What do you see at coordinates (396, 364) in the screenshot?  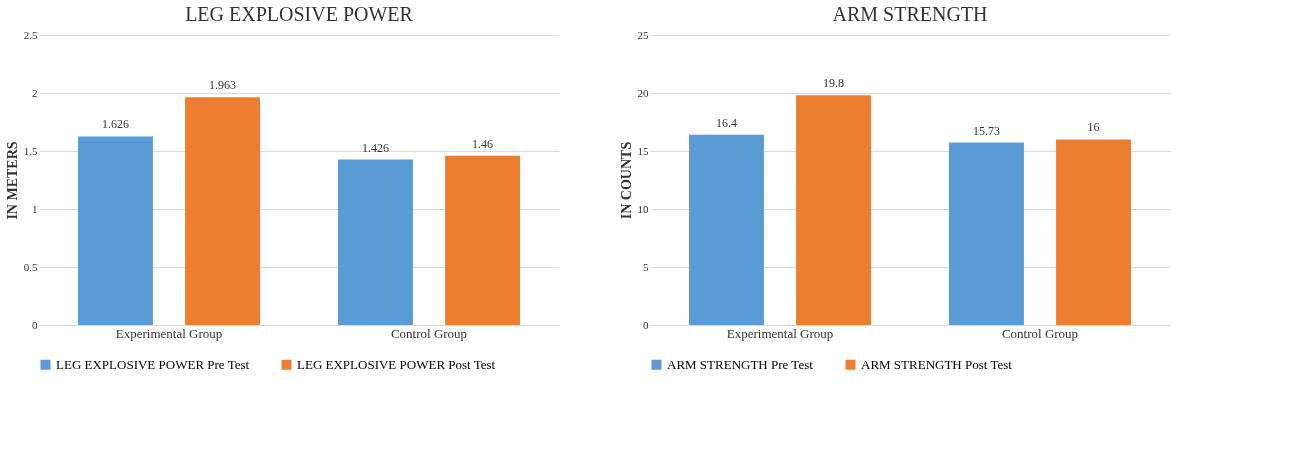 I see `legend-label: LEG EXPLOSIVE POWER Post Test` at bounding box center [396, 364].